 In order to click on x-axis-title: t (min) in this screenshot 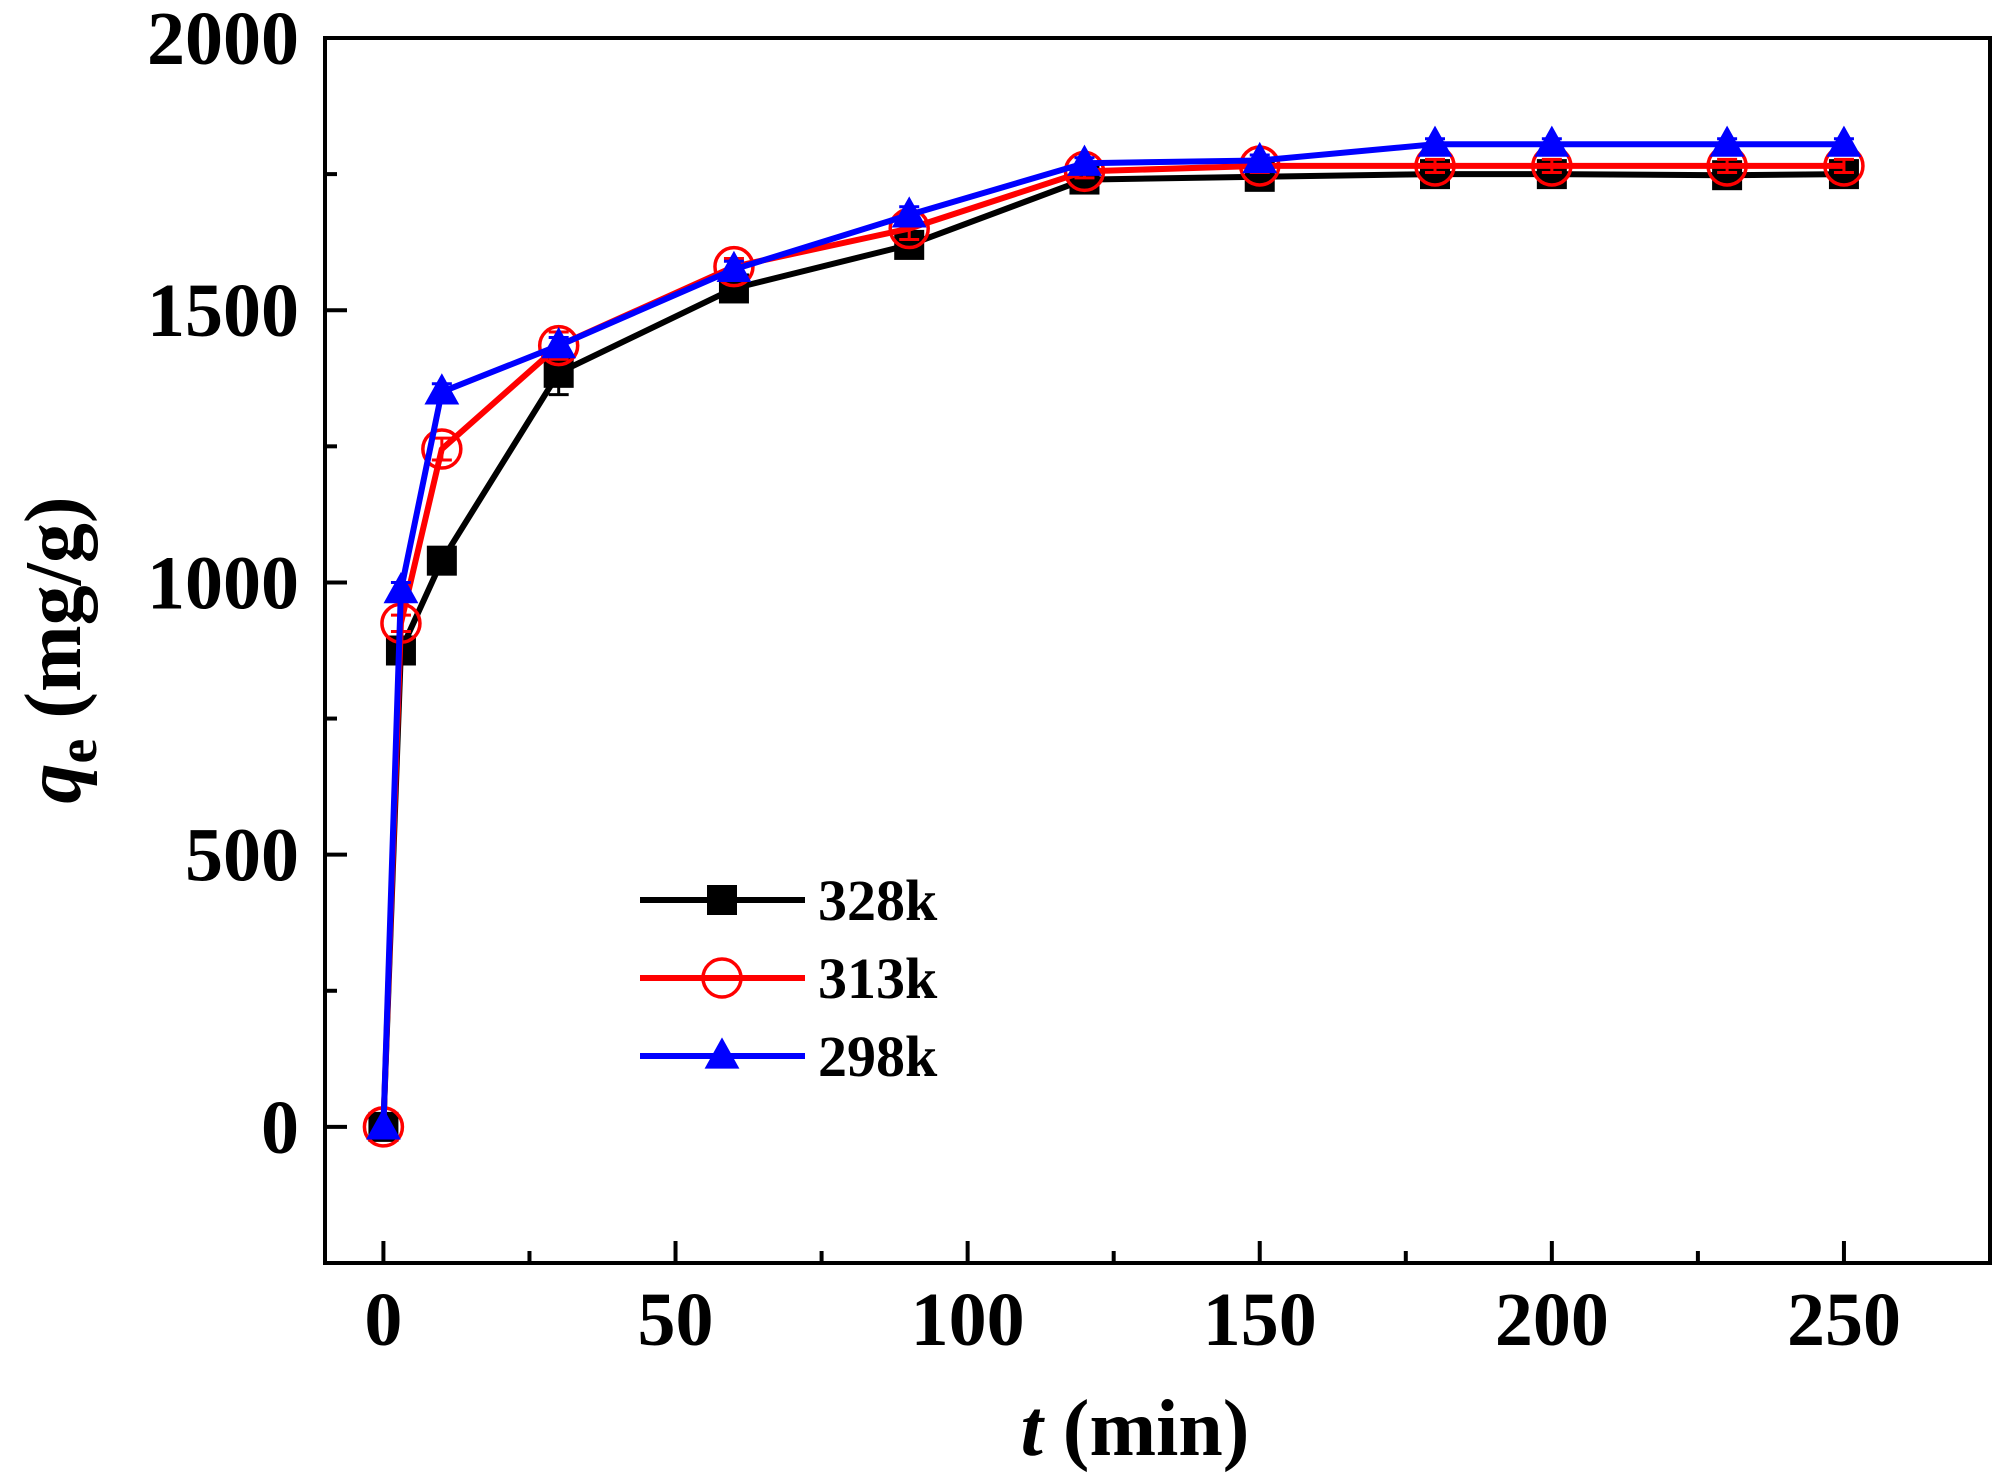, I will do `click(1135, 1429)`.